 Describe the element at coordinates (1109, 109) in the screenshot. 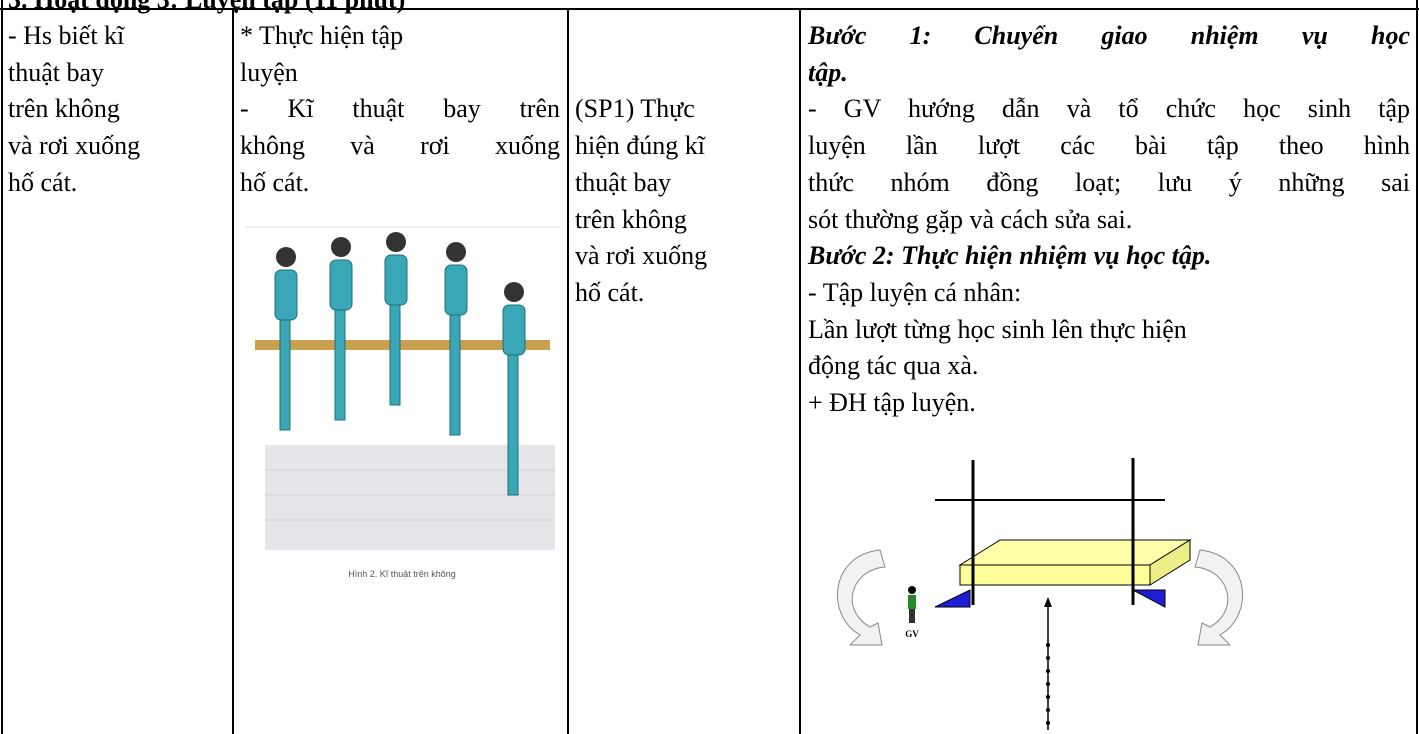

I see `text-line: - GV hướng dẫn và tổ chức học sinh tập` at that location.